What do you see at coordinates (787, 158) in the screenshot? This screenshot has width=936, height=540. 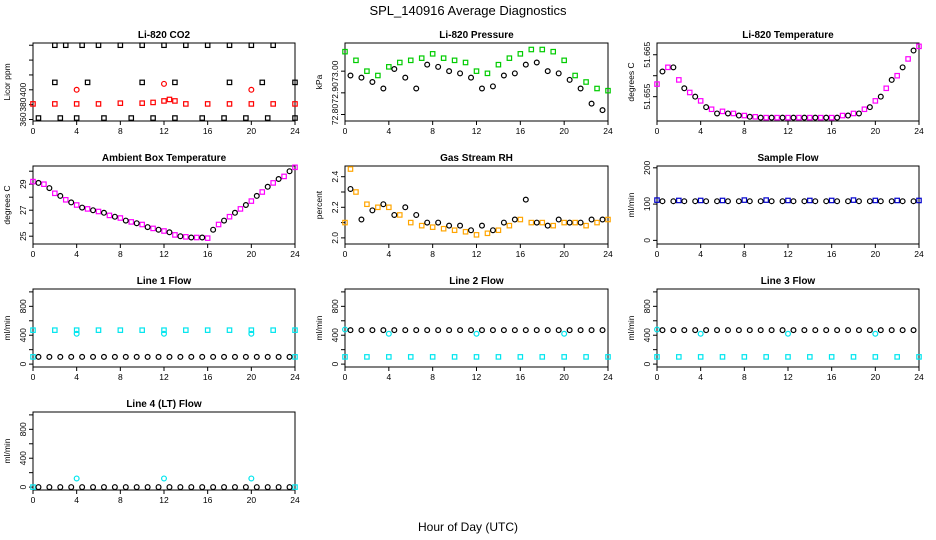 I see `chart-title: Sample Flow` at bounding box center [787, 158].